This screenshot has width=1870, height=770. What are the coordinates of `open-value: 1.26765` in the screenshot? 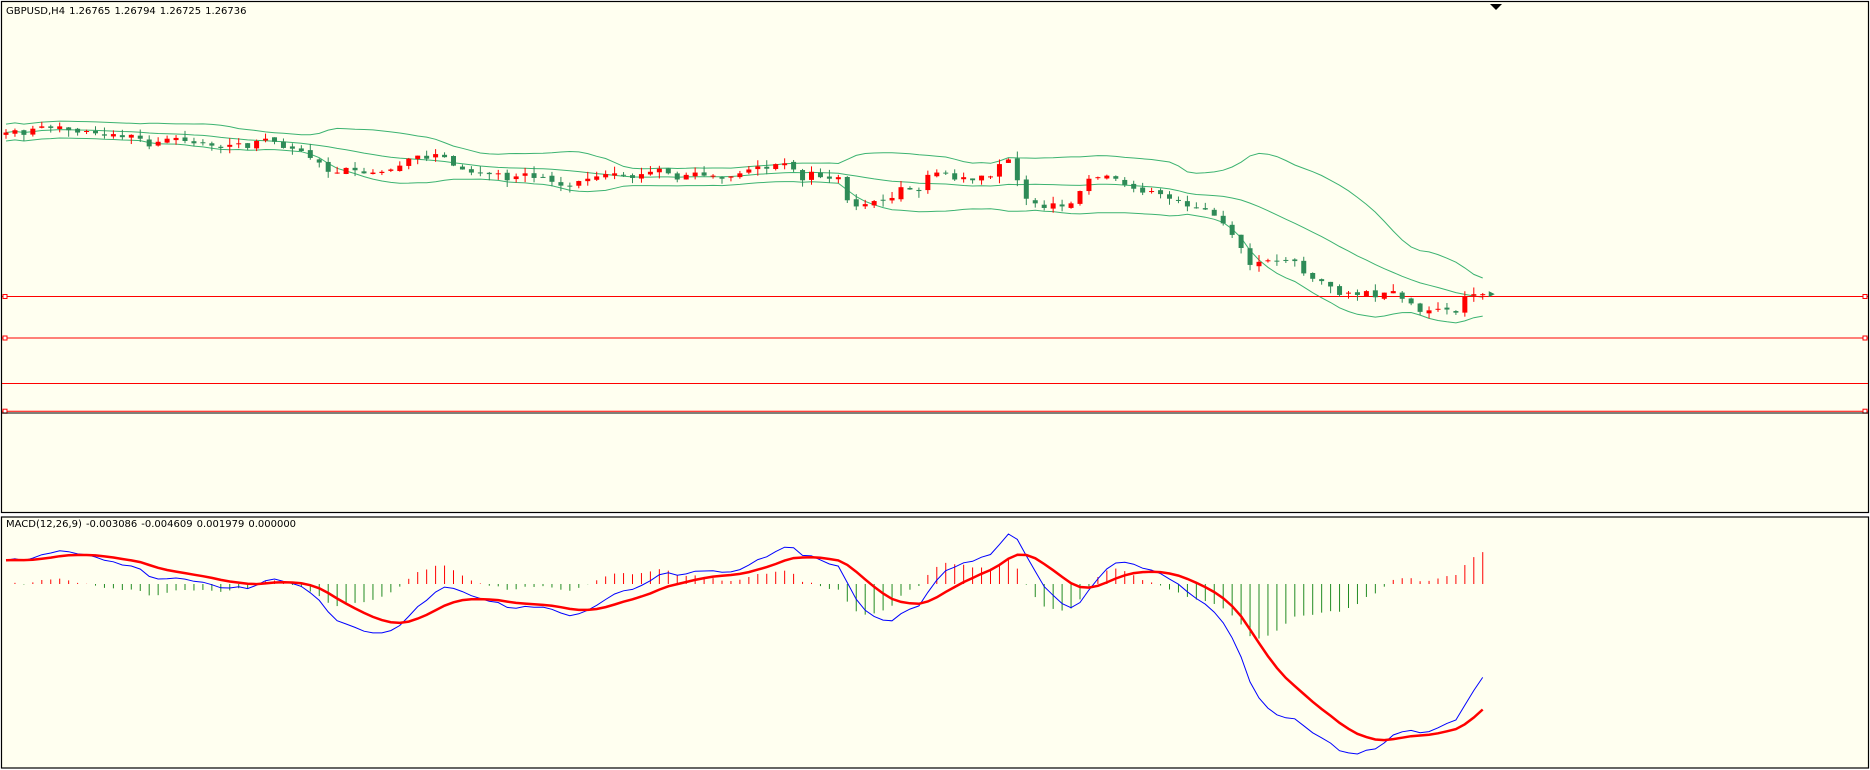 It's located at (90, 11).